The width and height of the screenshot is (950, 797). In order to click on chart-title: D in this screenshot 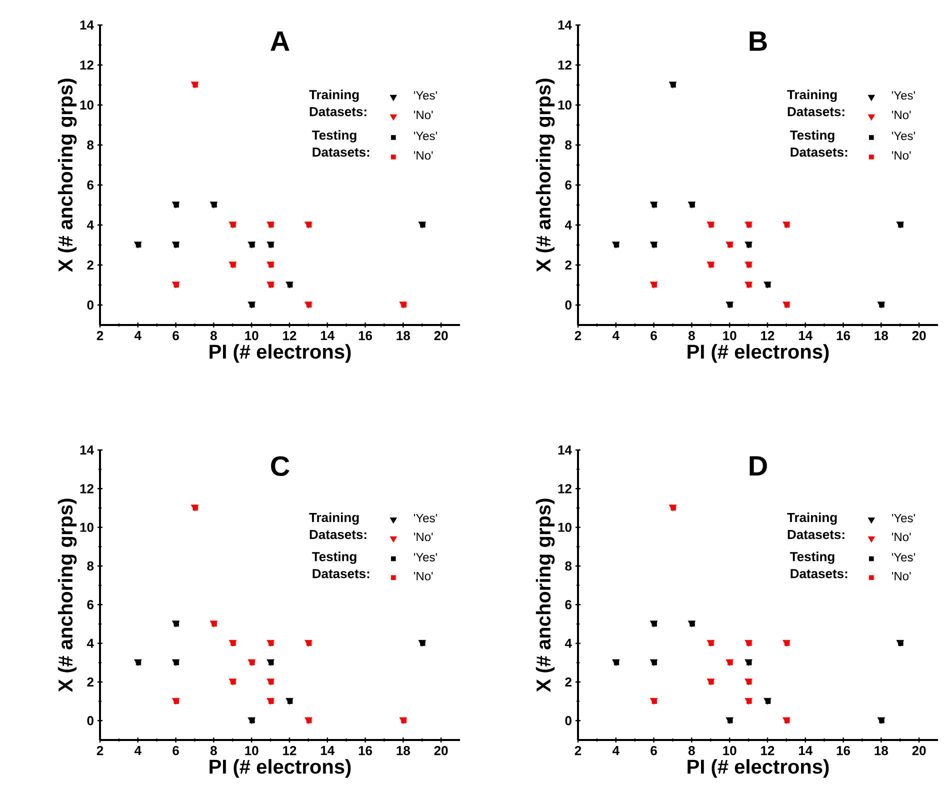, I will do `click(758, 466)`.